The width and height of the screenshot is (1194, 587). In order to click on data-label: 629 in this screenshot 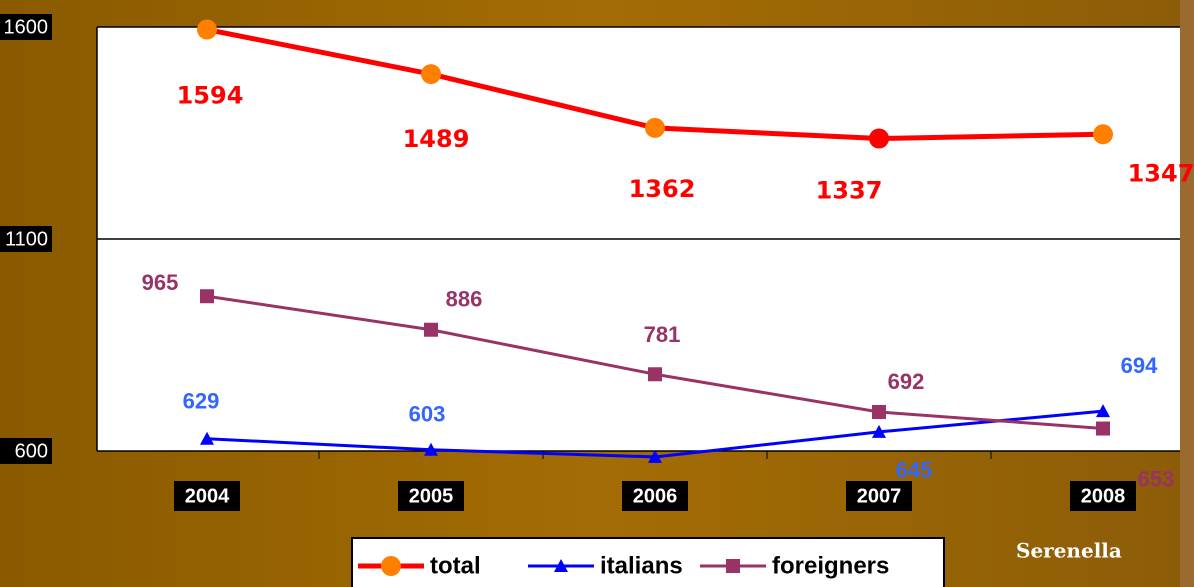, I will do `click(201, 401)`.